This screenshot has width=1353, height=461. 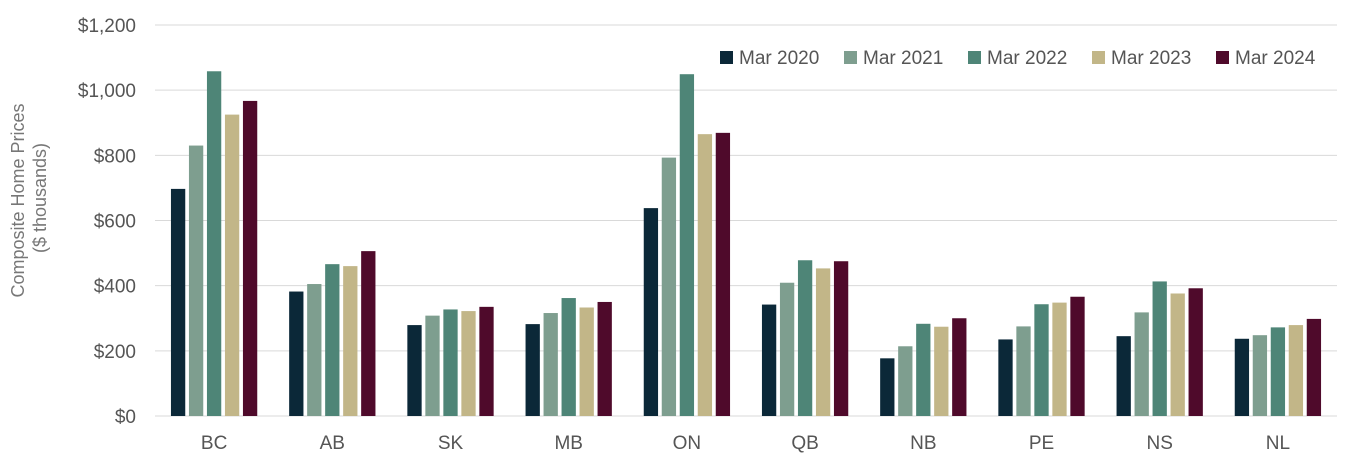 What do you see at coordinates (1041, 443) in the screenshot?
I see `x-tick-label: PE` at bounding box center [1041, 443].